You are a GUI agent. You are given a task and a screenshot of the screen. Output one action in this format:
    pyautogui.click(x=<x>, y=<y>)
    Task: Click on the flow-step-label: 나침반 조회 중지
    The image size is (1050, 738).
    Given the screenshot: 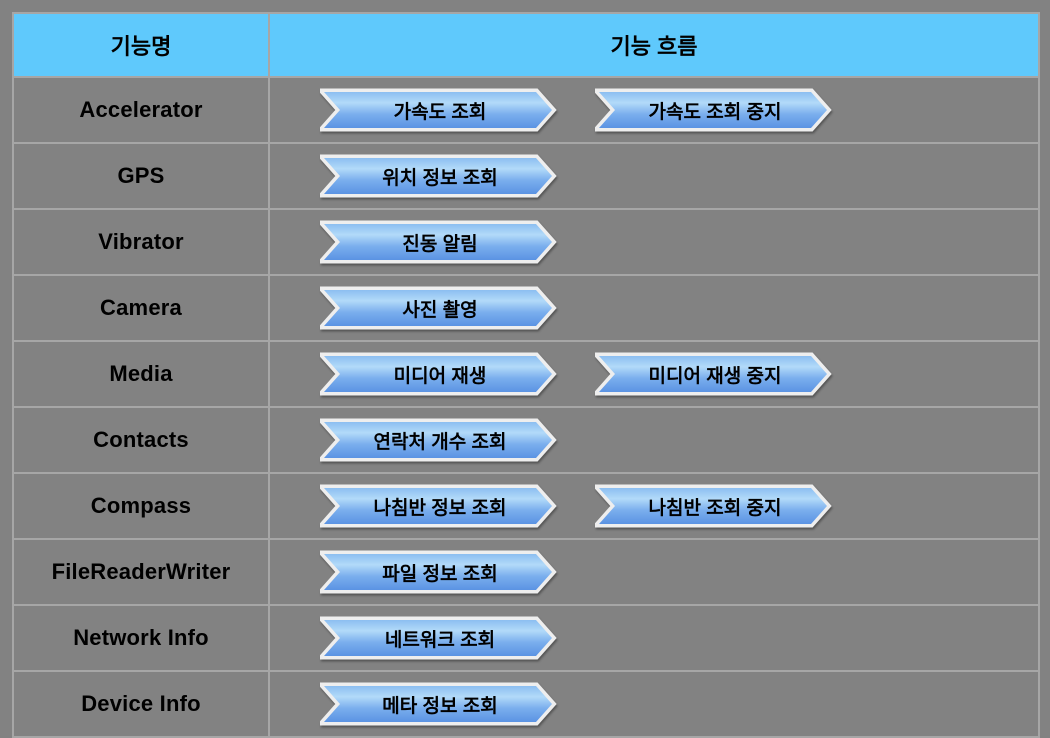 What is the action you would take?
    pyautogui.click(x=715, y=508)
    